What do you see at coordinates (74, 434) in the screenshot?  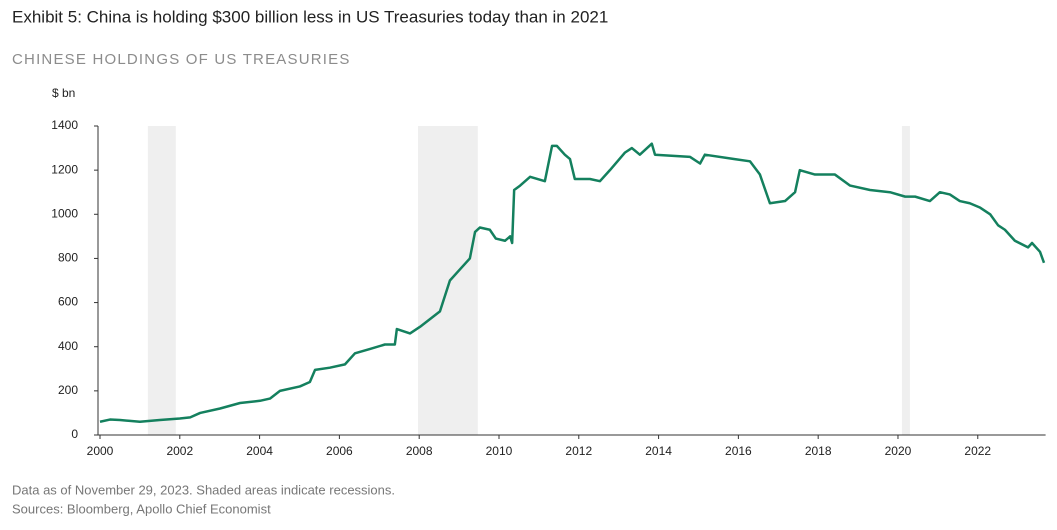 I see `y-tick-label: 0` at bounding box center [74, 434].